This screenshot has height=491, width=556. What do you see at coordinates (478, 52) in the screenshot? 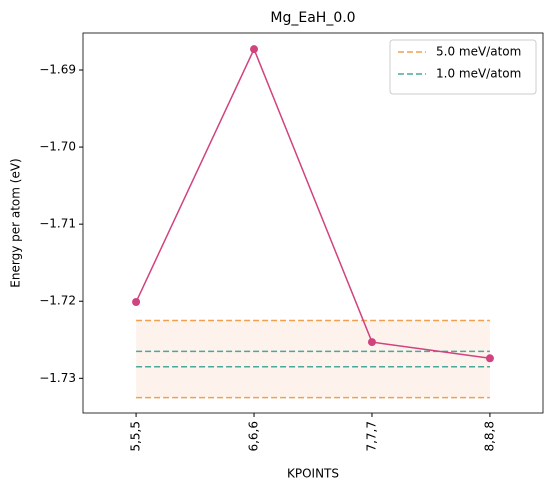
I see `legend-label: 5.0 meV/atom` at bounding box center [478, 52].